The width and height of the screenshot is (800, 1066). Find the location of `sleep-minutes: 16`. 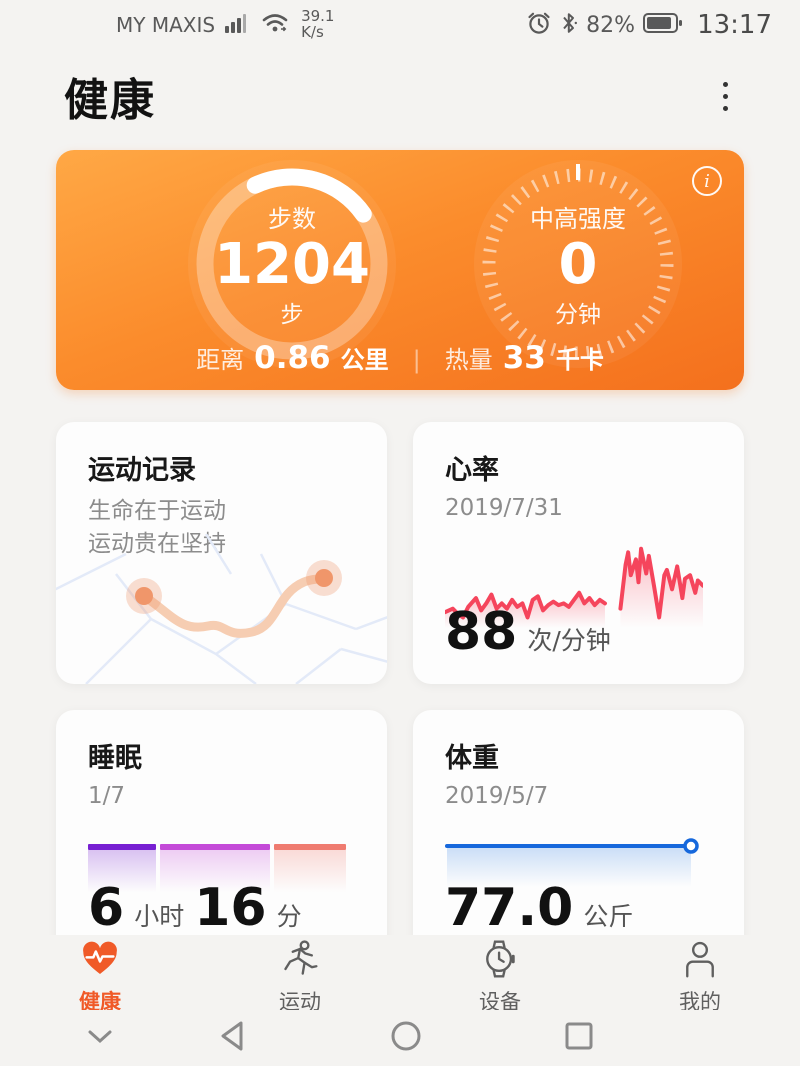

sleep-minutes: 16 is located at coordinates (230, 908).